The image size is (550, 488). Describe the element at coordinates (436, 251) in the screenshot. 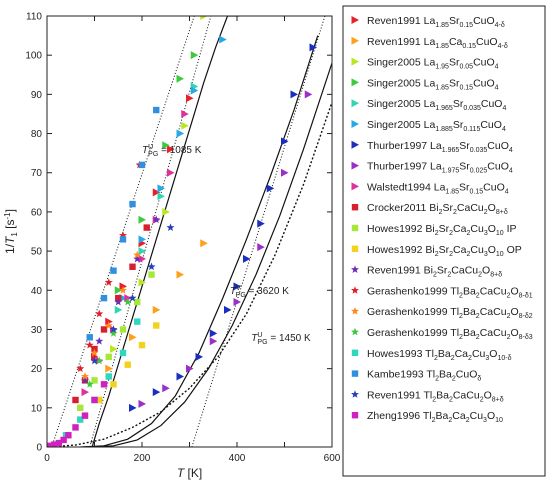

I see `legend-item: Howes1992 Bi2Sr2Ca2Cu3O10 OP` at that location.